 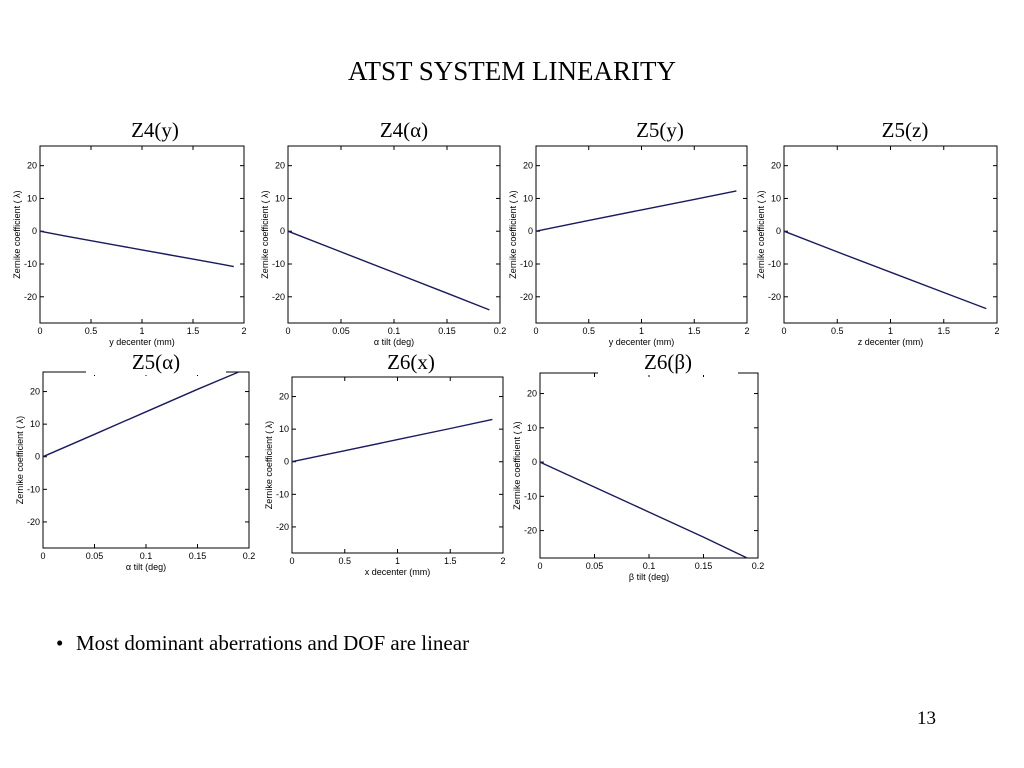 What do you see at coordinates (926, 718) in the screenshot?
I see `page-number: 13` at bounding box center [926, 718].